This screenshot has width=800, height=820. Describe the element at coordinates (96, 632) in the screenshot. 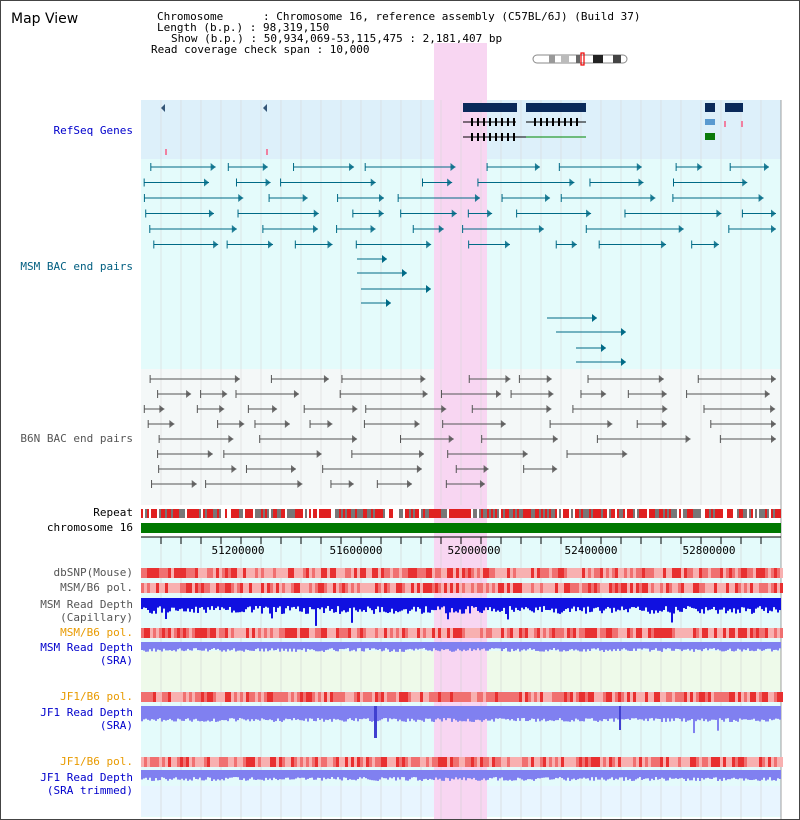

I see `track-label-msm-pol-2: MSM/B6 pol.` at that location.